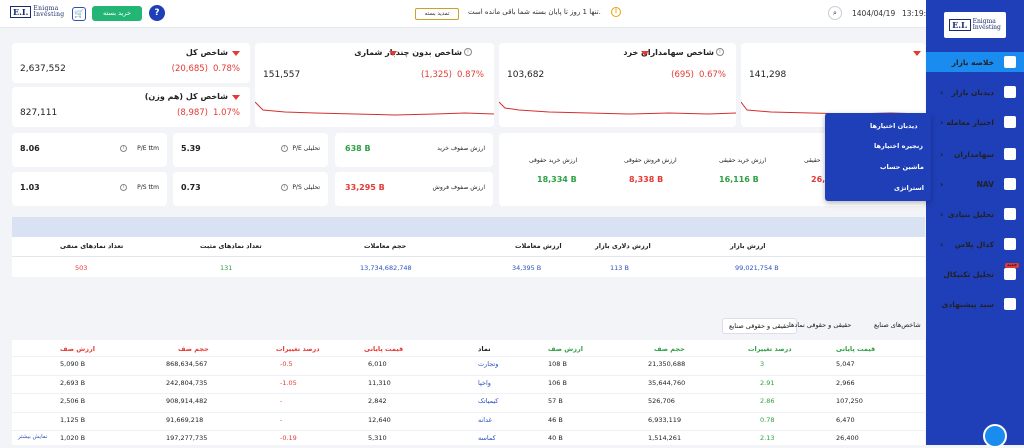  What do you see at coordinates (975, 214) in the screenshot?
I see `sidebar-item-fundamental: › تحلیل بنیادی` at bounding box center [975, 214].